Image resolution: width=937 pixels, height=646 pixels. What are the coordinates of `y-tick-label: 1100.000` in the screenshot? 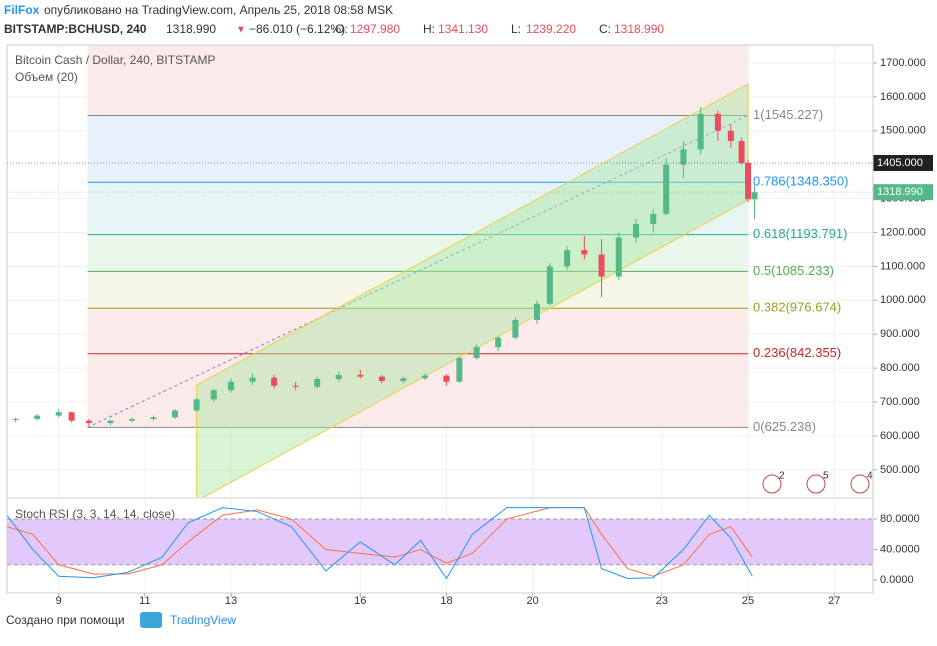 It's located at (902, 266).